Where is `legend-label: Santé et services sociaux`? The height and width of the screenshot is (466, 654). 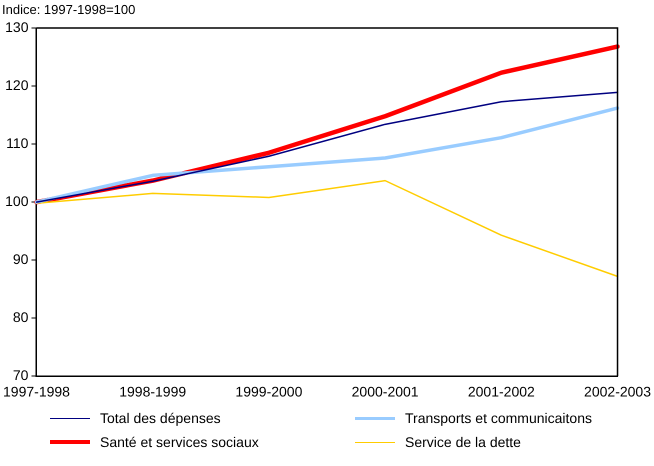
legend-label: Santé et services sociaux is located at coordinates (179, 442).